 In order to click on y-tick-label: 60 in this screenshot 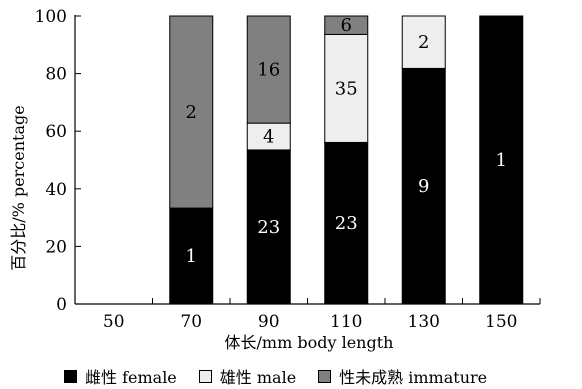, I will do `click(56, 132)`.